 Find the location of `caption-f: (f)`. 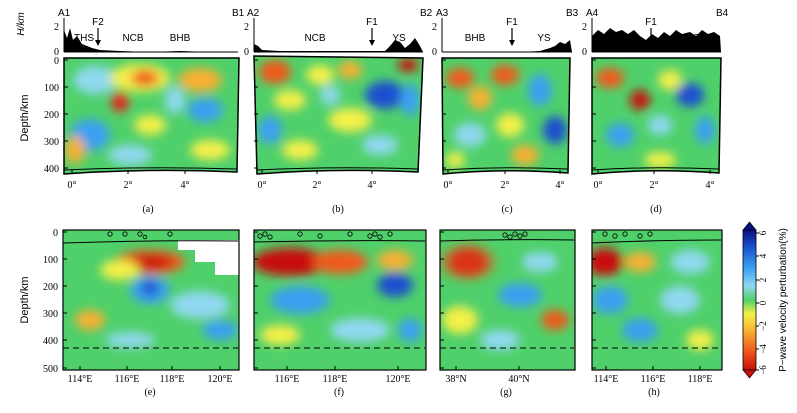

caption-f: (f) is located at coordinates (339, 392).